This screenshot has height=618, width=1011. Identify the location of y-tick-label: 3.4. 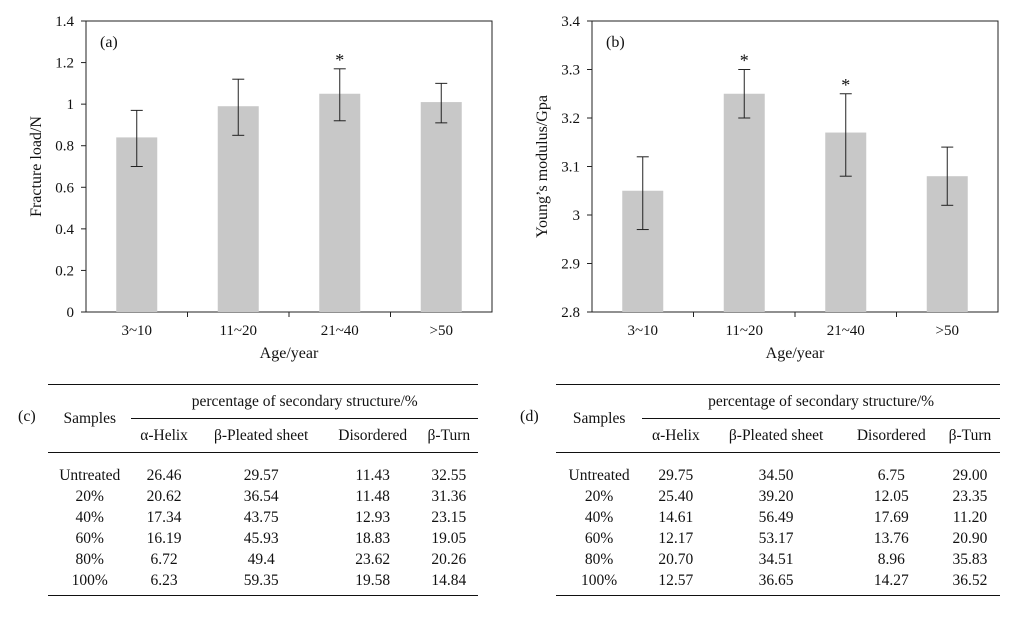
(570, 22).